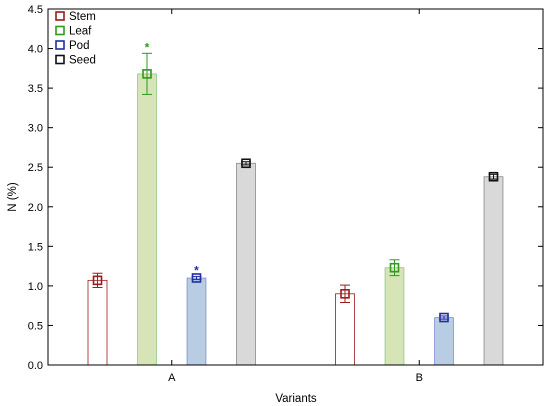 Image resolution: width=550 pixels, height=406 pixels. What do you see at coordinates (35, 89) in the screenshot?
I see `y-tick-label: 3.5` at bounding box center [35, 89].